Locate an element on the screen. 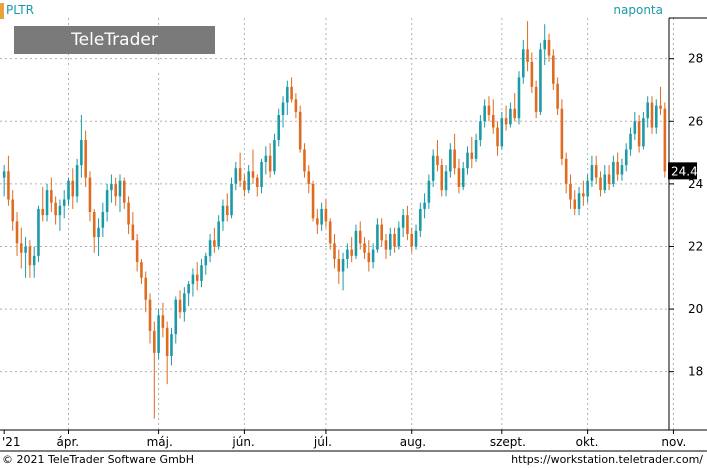  last-value-badge: 24.4 is located at coordinates (683, 171).